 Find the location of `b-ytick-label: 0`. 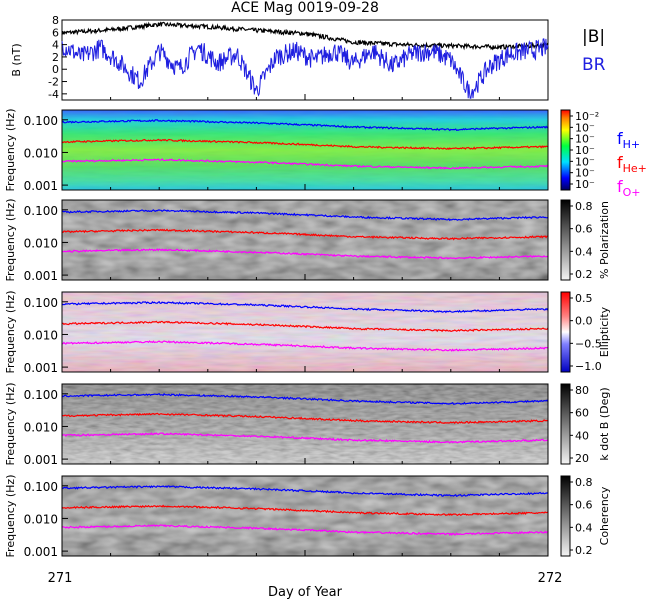

b-ytick-label: 0 is located at coordinates (55, 69).